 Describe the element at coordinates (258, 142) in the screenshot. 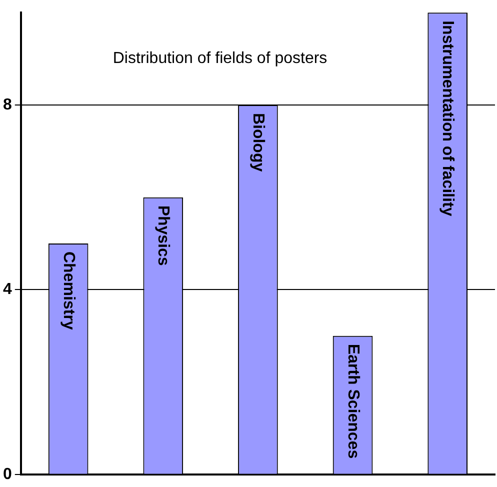

I see `x-tick-label: Biology` at that location.